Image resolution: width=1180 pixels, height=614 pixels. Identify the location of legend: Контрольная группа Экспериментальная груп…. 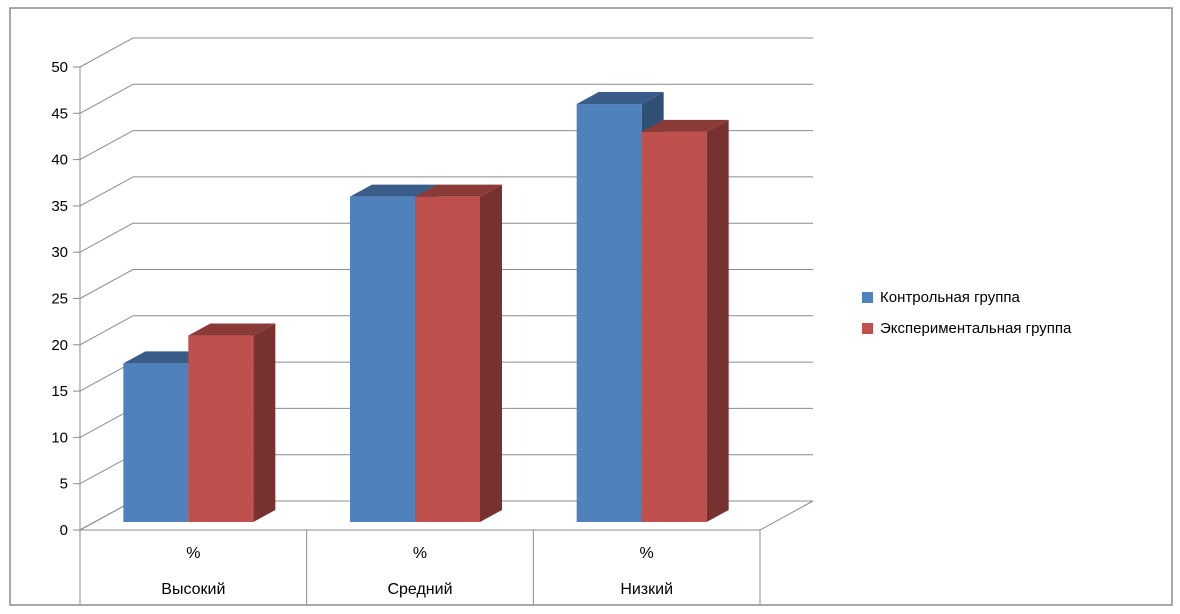
(967, 313).